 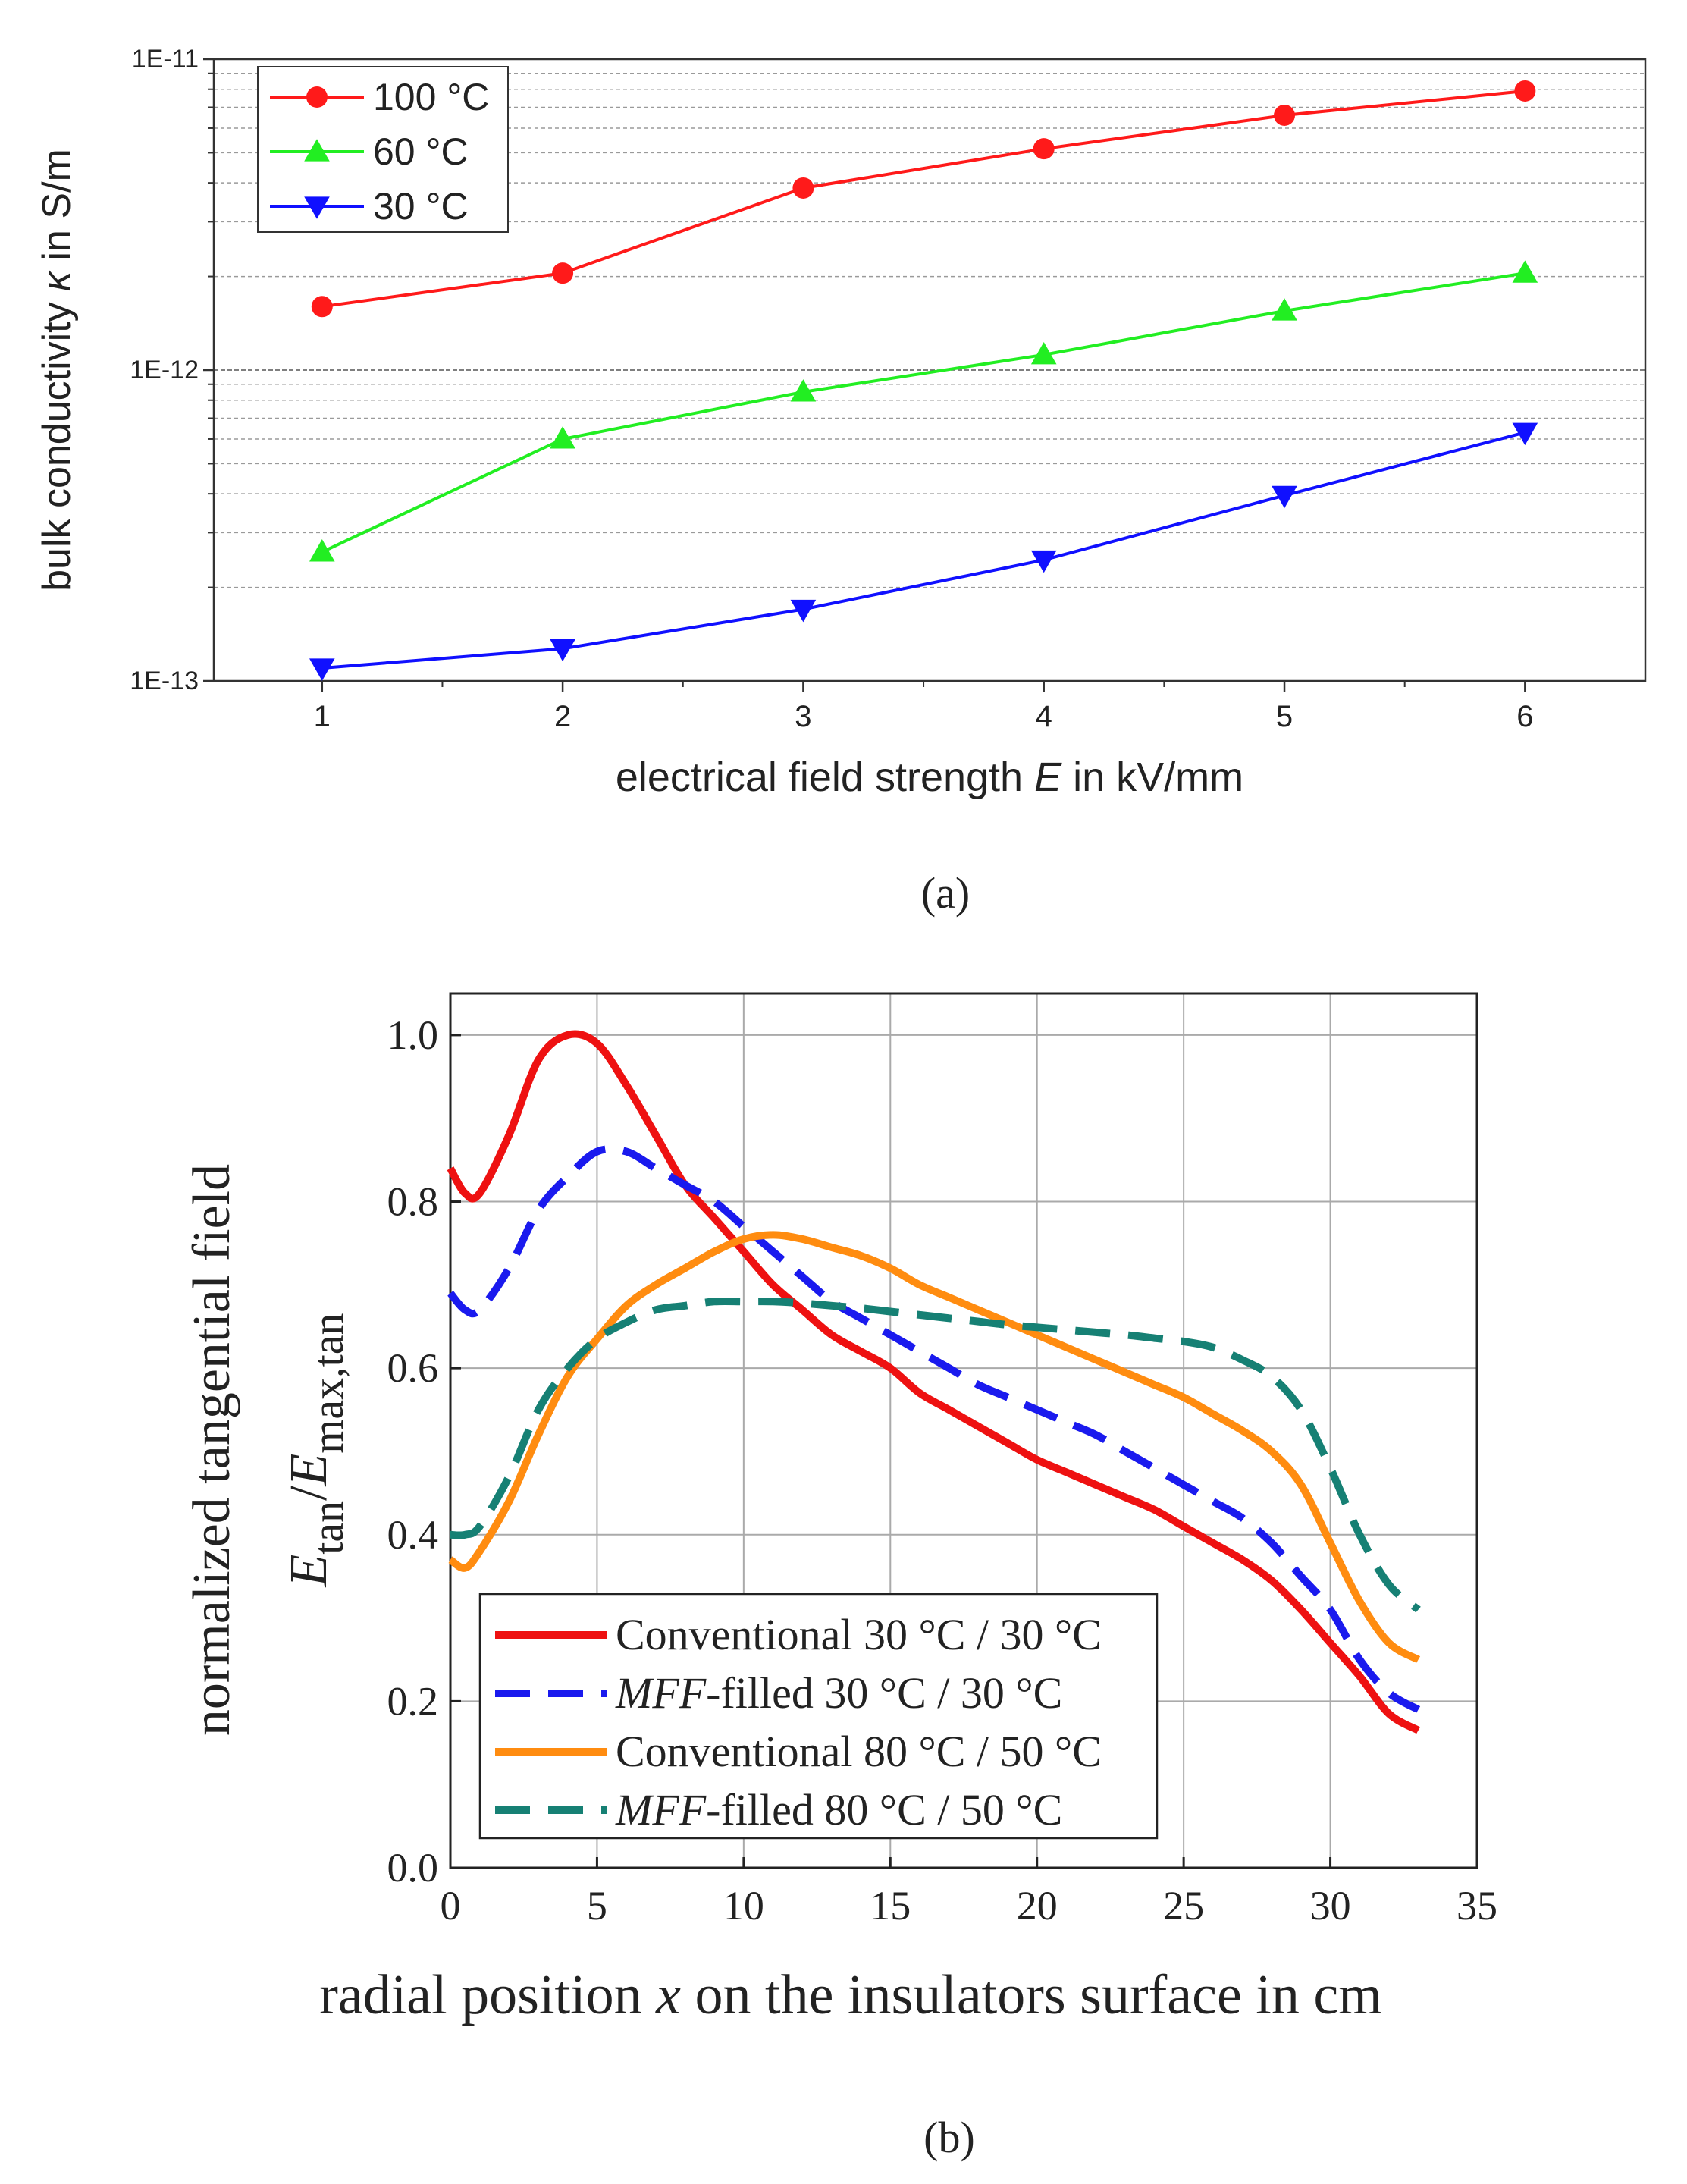 What do you see at coordinates (1044, 716) in the screenshot?
I see `x-tick-label: 4` at bounding box center [1044, 716].